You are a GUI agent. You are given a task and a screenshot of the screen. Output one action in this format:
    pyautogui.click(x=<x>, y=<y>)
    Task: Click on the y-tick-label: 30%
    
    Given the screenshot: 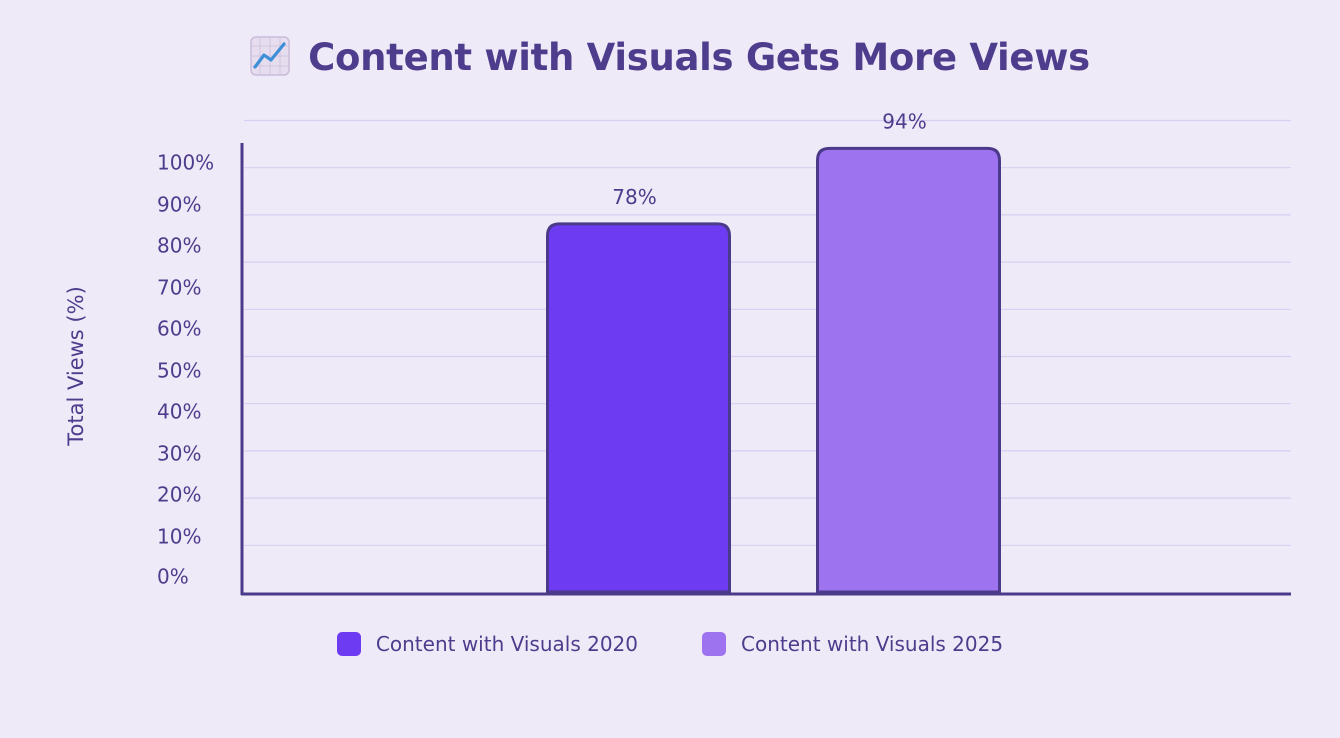 What is the action you would take?
    pyautogui.click(x=179, y=454)
    